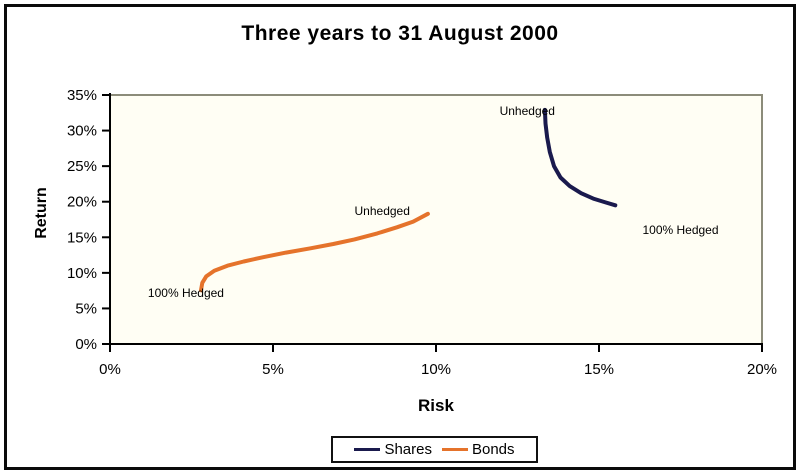 The image size is (800, 475). What do you see at coordinates (493, 449) in the screenshot?
I see `legend-label-bonds: Bonds` at bounding box center [493, 449].